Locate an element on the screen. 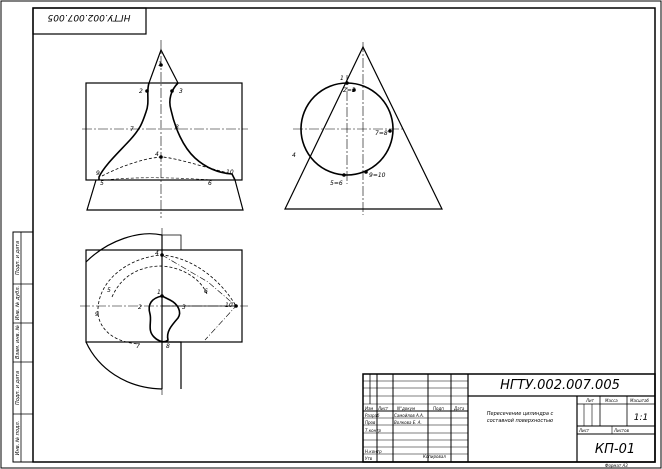  sheets-label: Листов is located at coordinates (621, 430).